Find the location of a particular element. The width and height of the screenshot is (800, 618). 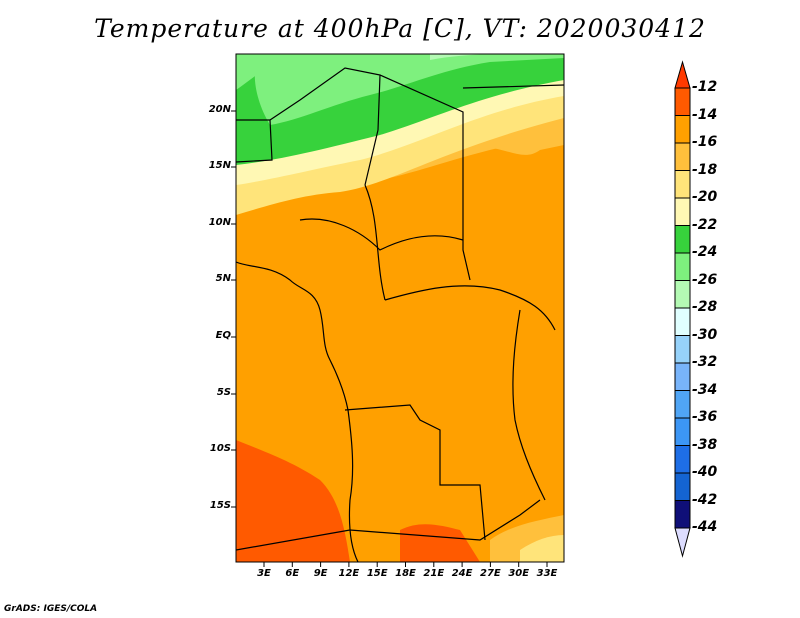

lon-tick-label: 27E is located at coordinates (490, 573).